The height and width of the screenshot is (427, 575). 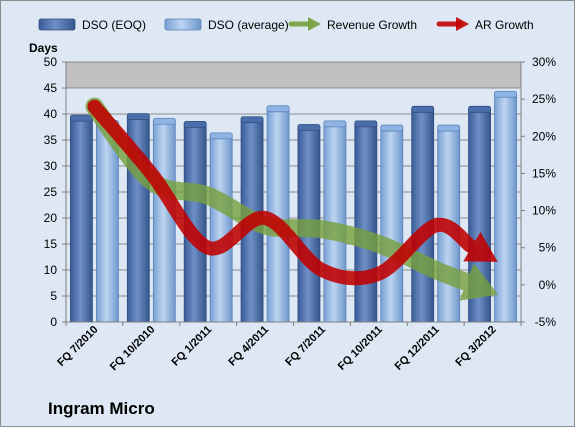 I want to click on x-tick-label: FQ 4/2011, so click(x=248, y=346).